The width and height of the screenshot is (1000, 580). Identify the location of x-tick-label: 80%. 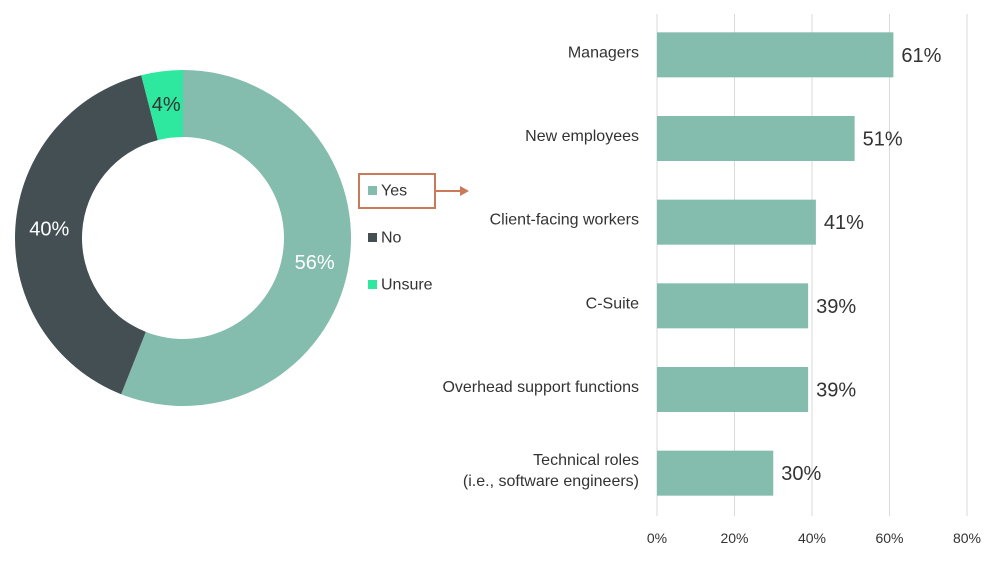
(967, 538).